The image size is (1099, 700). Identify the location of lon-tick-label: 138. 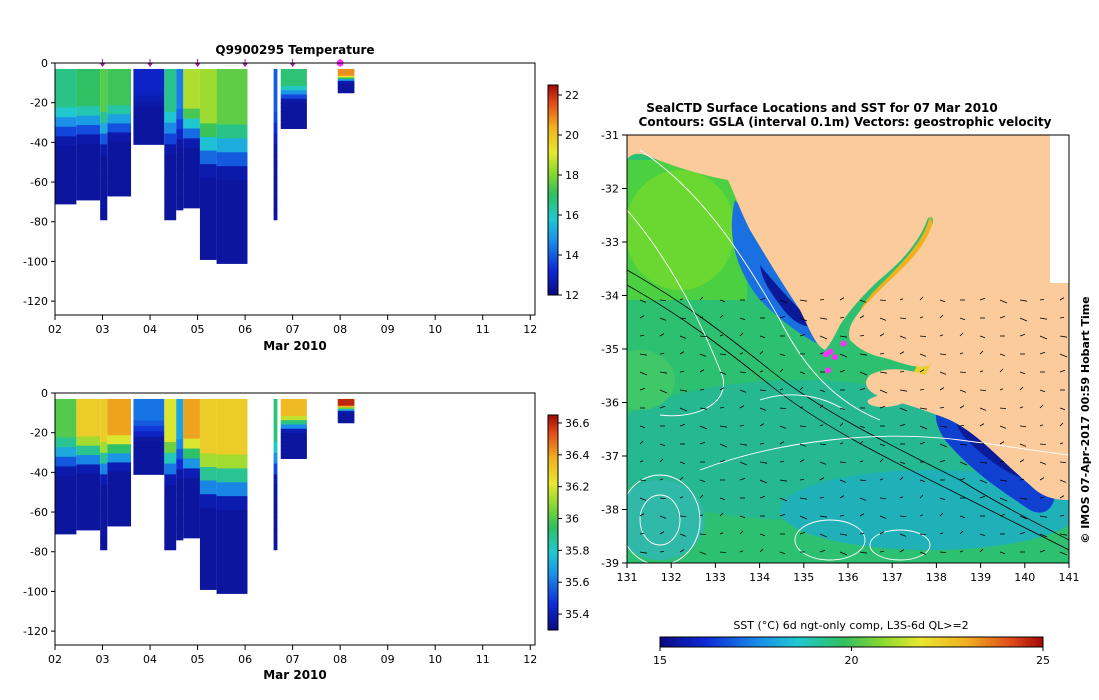
(936, 577).